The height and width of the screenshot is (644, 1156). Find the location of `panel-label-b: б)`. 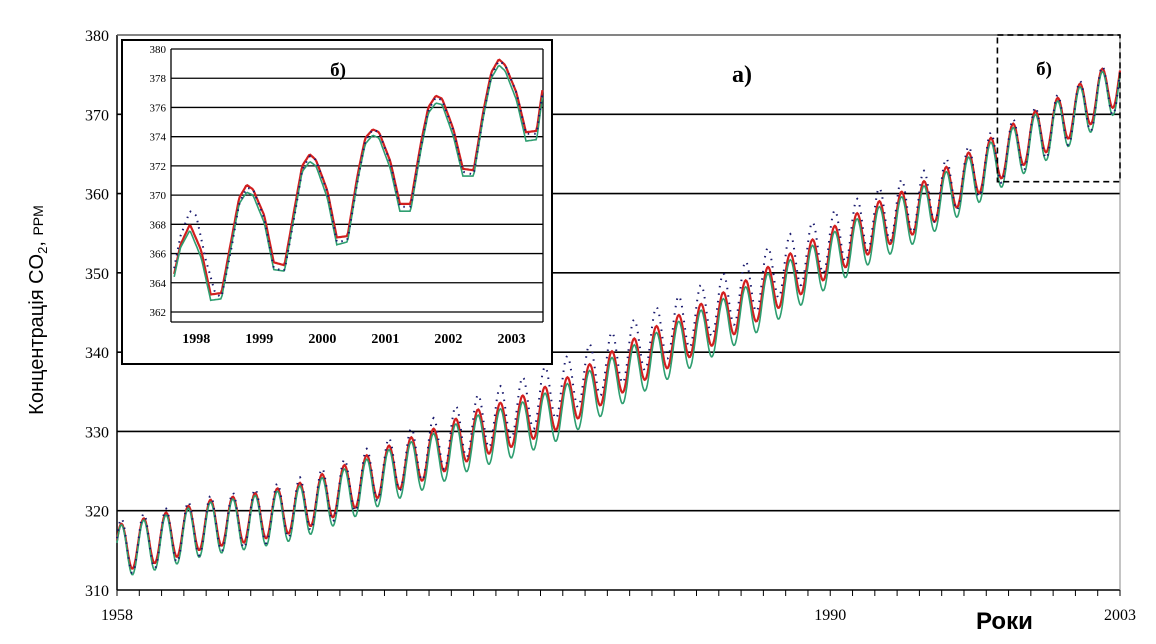

panel-label-b: б) is located at coordinates (338, 70).